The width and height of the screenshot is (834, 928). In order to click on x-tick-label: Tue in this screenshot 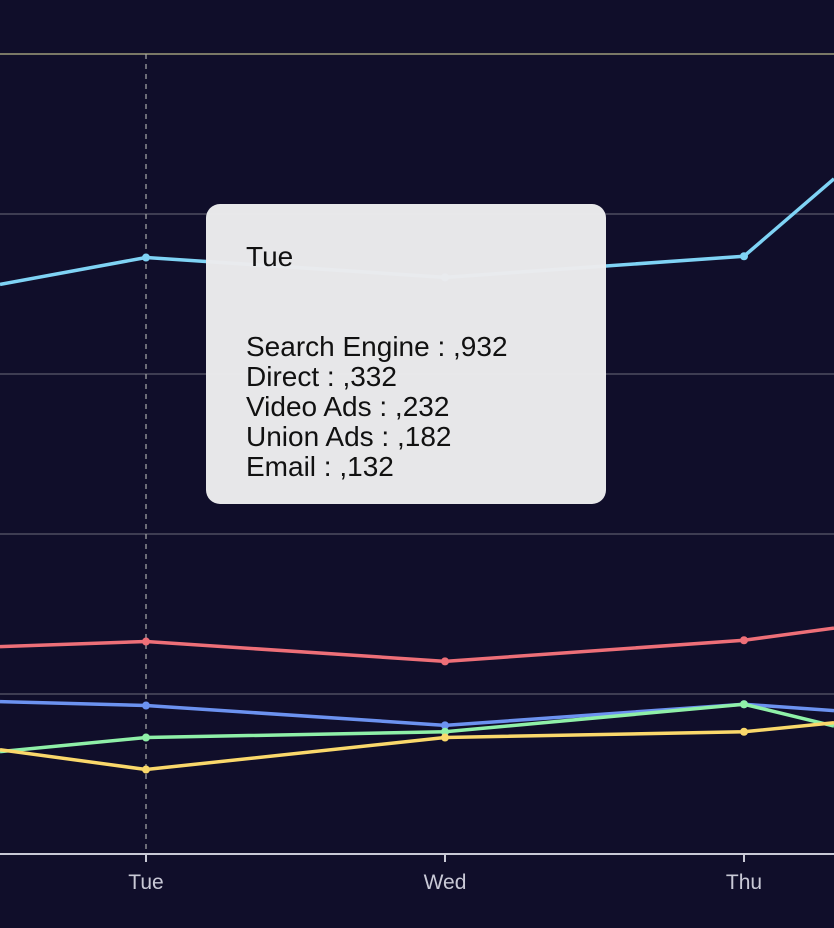, I will do `click(145, 882)`.